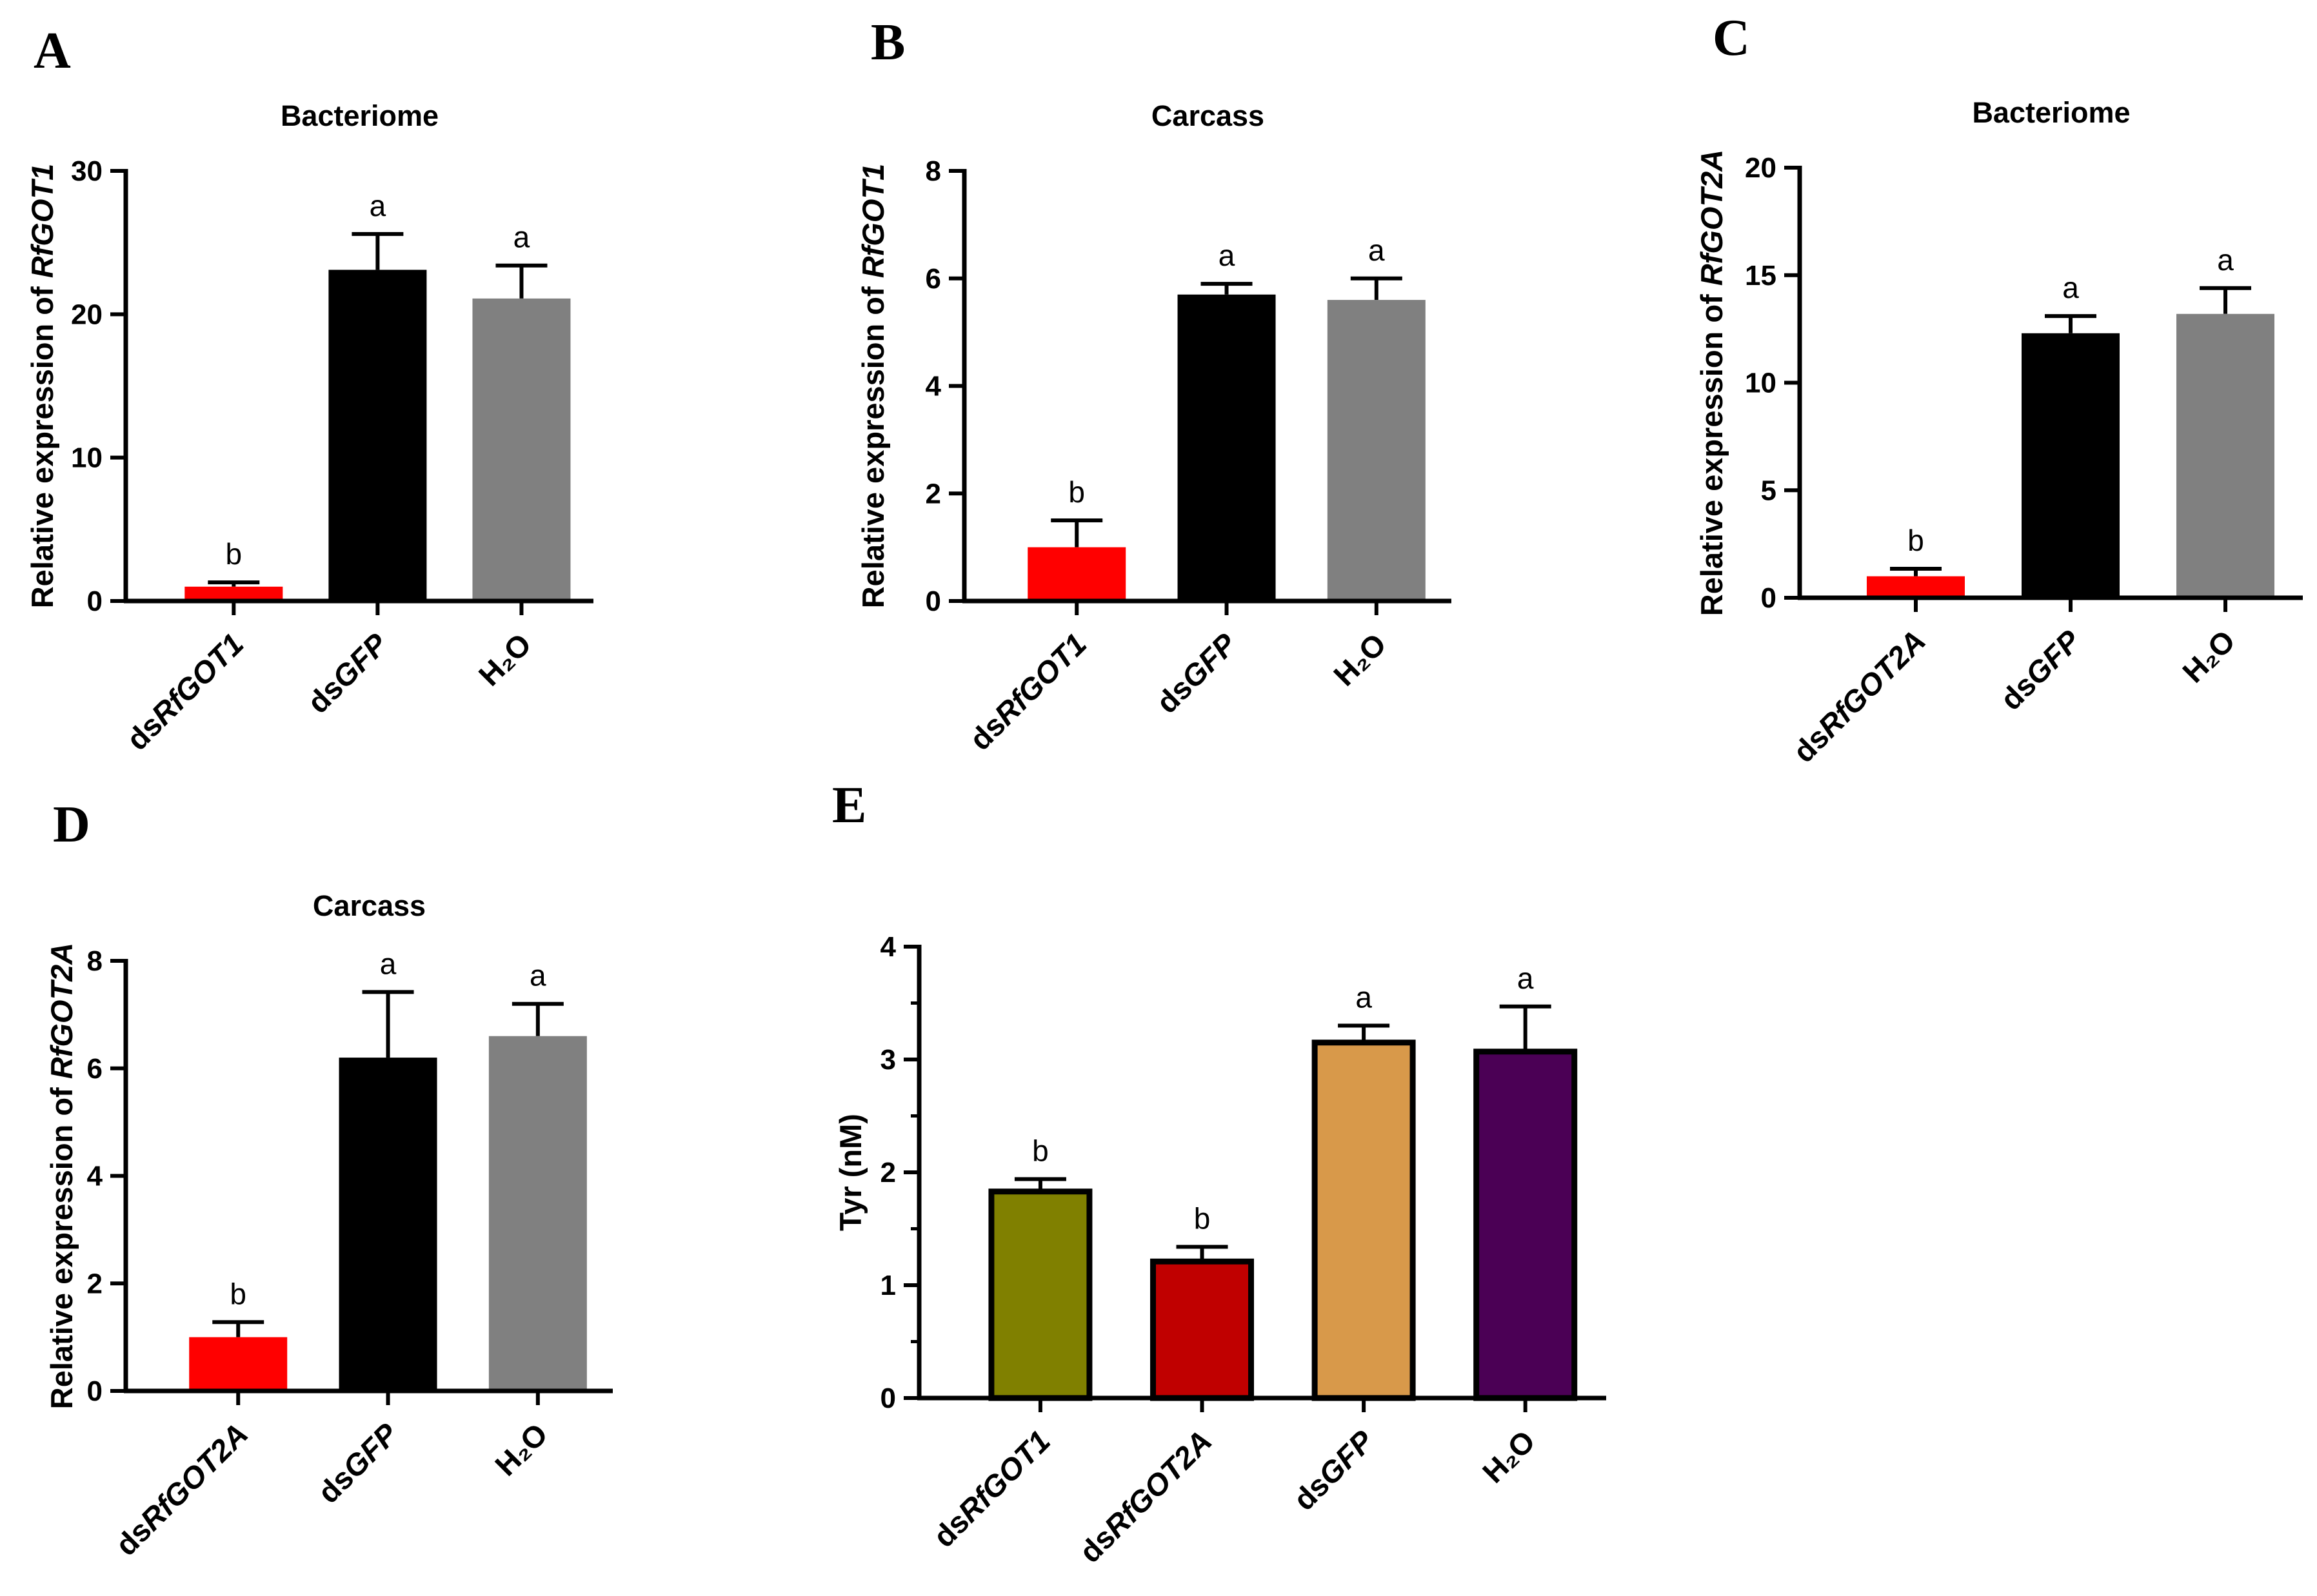 The image size is (2317, 1596). Describe the element at coordinates (1731, 38) in the screenshot. I see `panel-letter: C` at that location.